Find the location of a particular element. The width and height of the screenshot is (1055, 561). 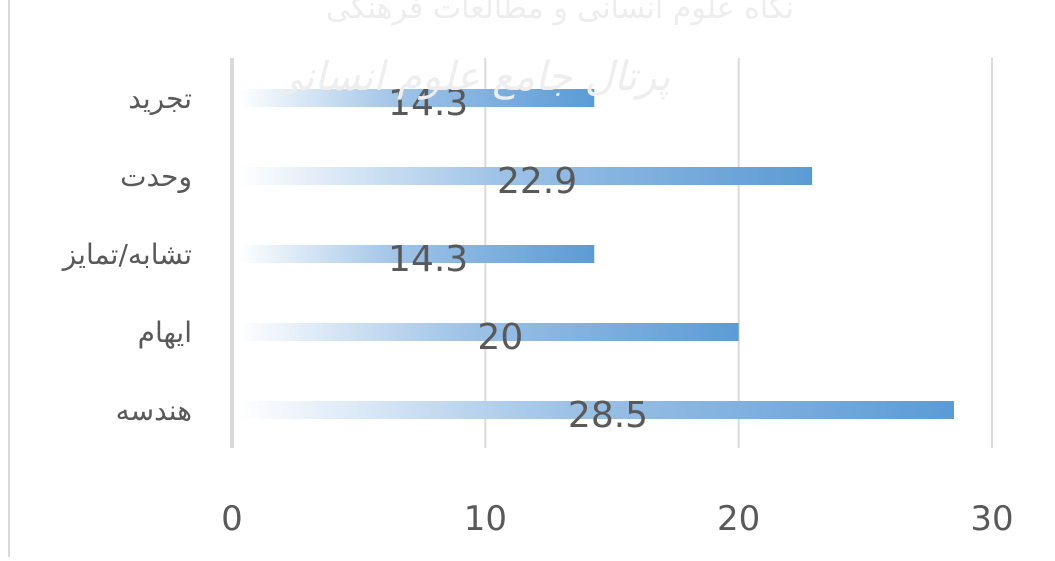

category-label: تشابه/تمایز is located at coordinates (126, 254).